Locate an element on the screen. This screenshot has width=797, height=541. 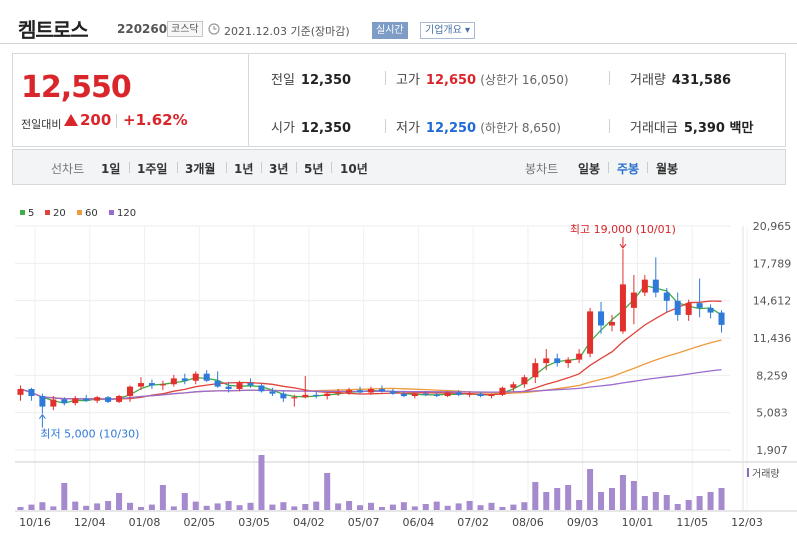
open-value: 12,350 is located at coordinates (326, 128).